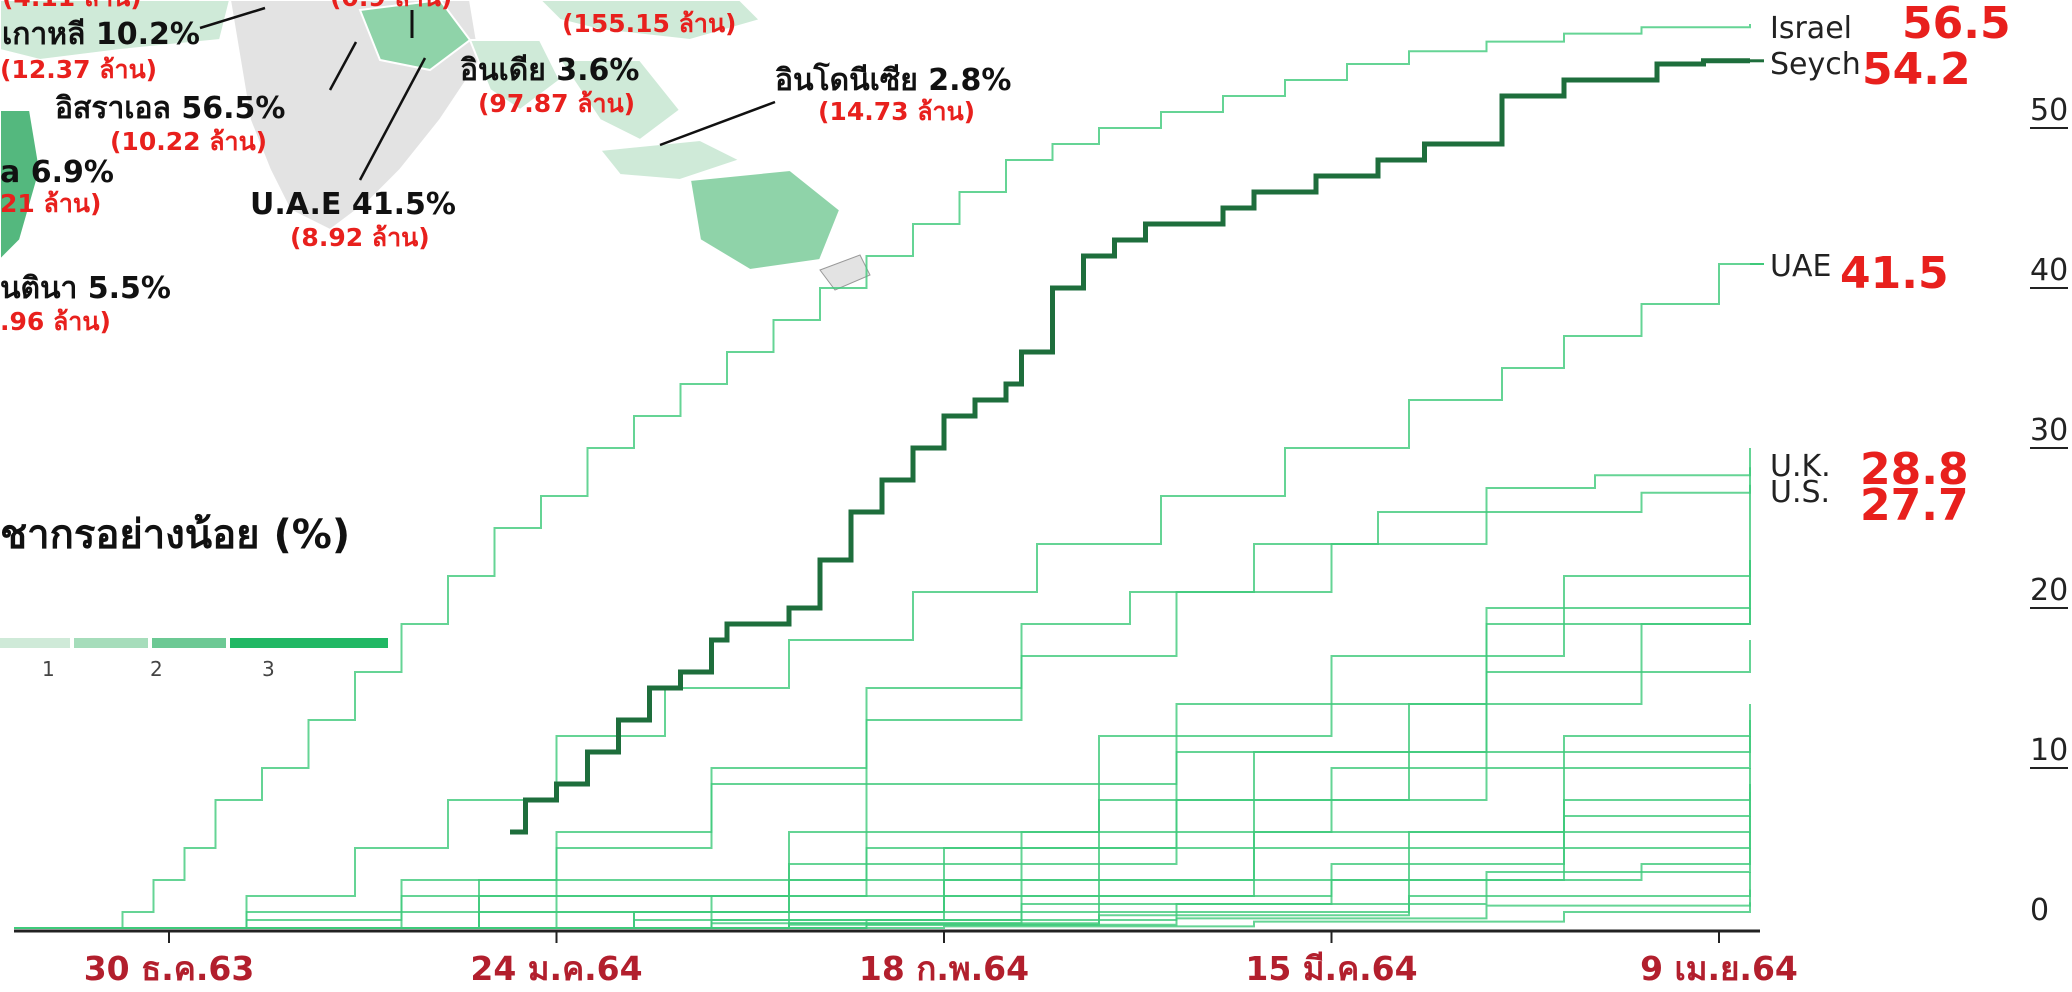 The height and width of the screenshot is (992, 2072). Describe the element at coordinates (1956, 24) in the screenshot. I see `end-label-value: 56.5` at that location.